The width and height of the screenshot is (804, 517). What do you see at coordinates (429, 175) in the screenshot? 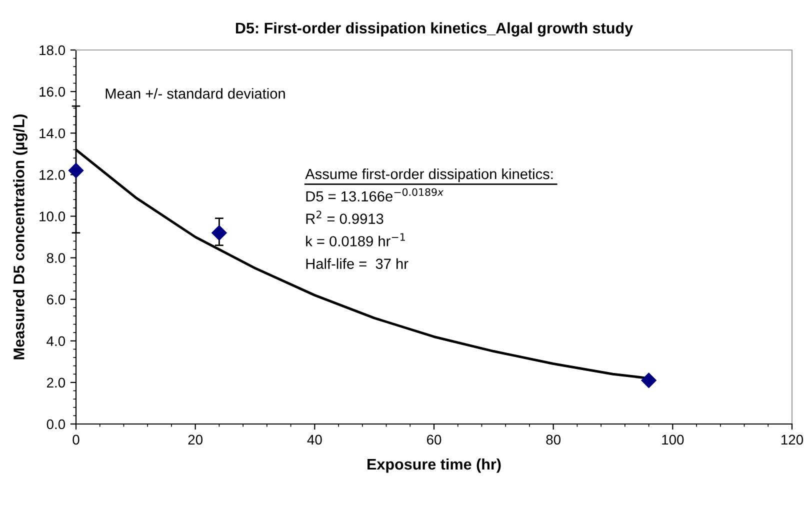
I see `annotation: Assume first-order dissipation kinetics:` at bounding box center [429, 175].